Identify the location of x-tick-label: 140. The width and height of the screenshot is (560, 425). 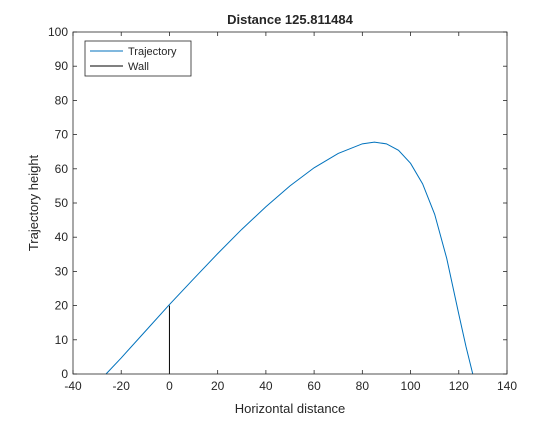
(507, 386).